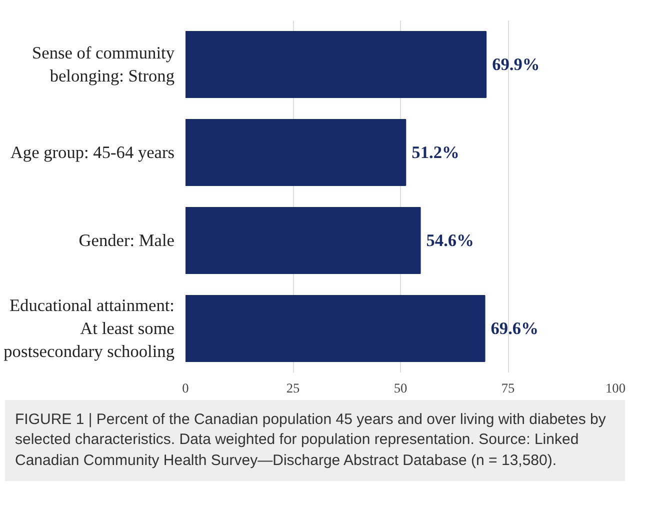  Describe the element at coordinates (436, 152) in the screenshot. I see `data-label: 51.2%` at that location.